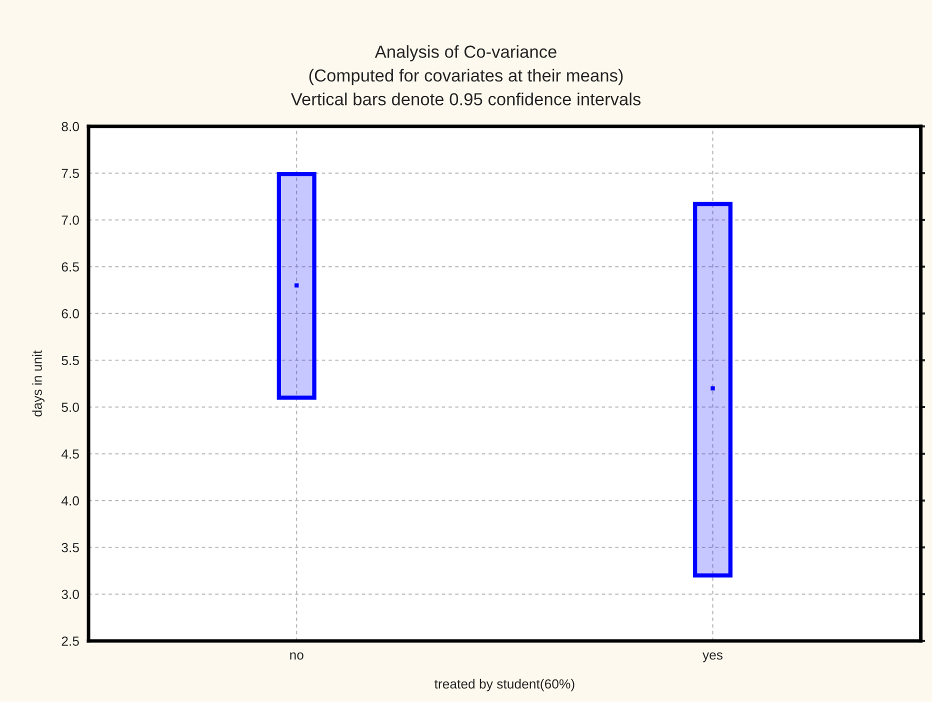  I want to click on y-tick-label: 3.0, so click(70, 595).